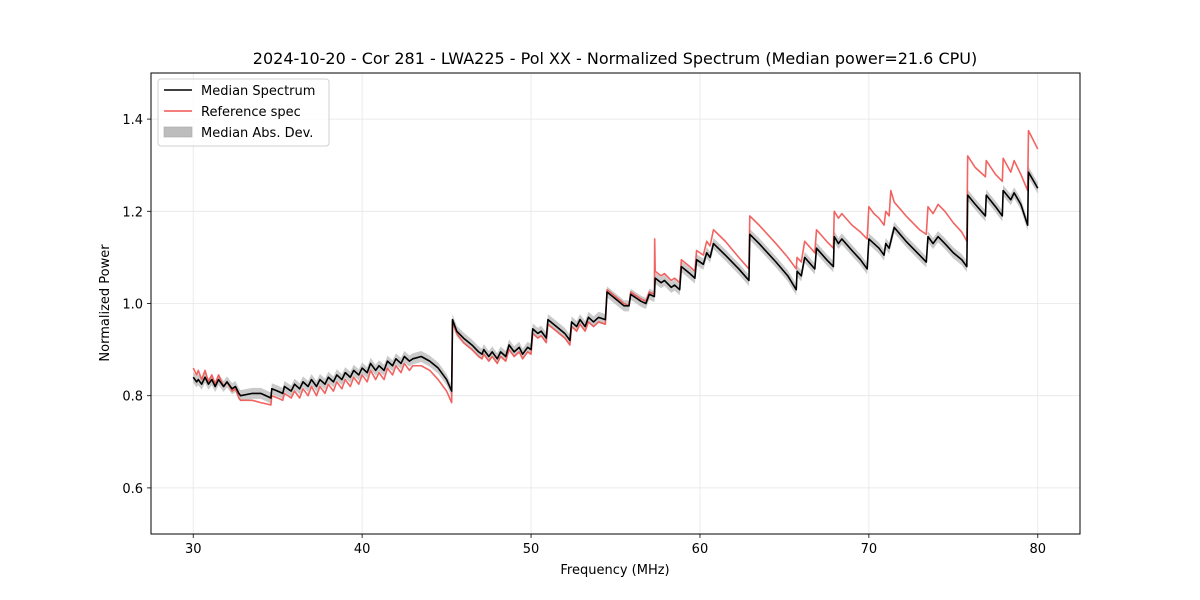 This screenshot has height=600, width=1200. I want to click on y-axis-ticks: 0.6 0.8 1.0 1.2 1.4, so click(136, 305).